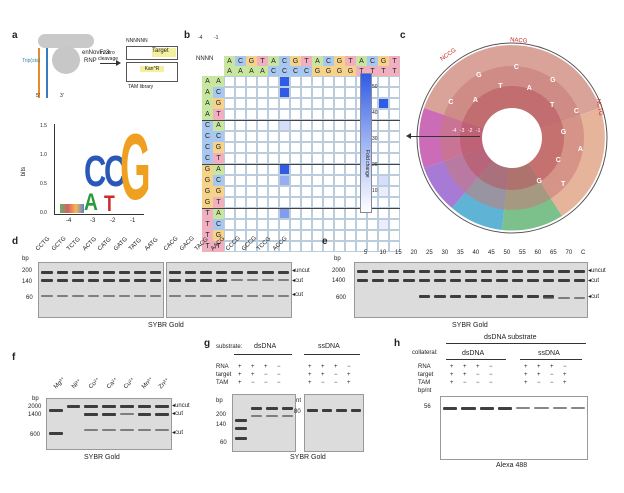 Image resolution: width=624 pixels, height=493 pixels. What do you see at coordinates (207, 246) in the screenshot?
I see `heatmap-row-nuc: T` at bounding box center [207, 246].